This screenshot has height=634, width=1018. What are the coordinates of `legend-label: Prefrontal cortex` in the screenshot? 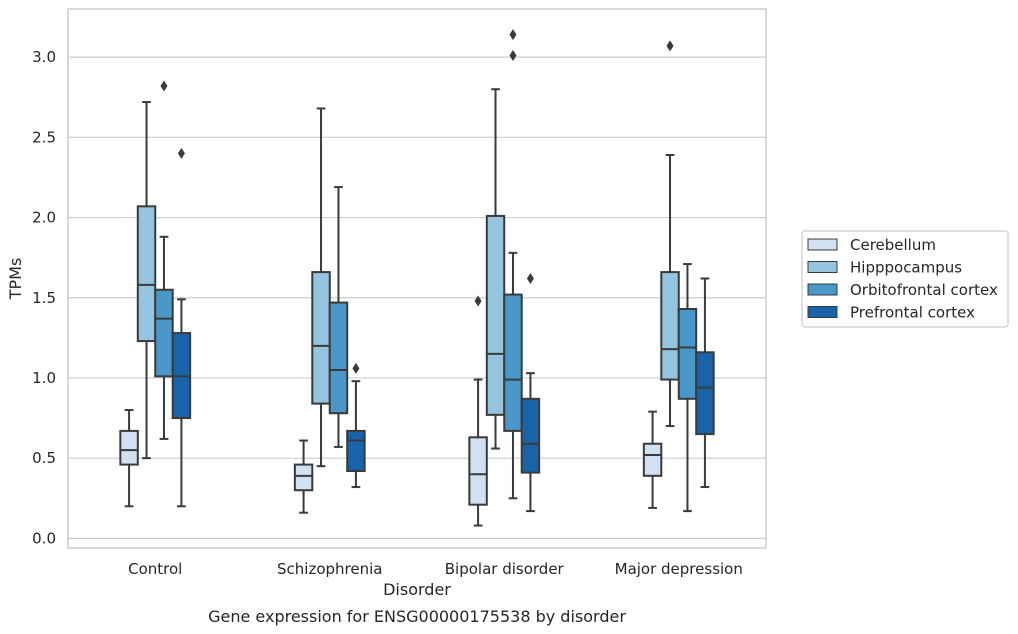 It's located at (912, 313).